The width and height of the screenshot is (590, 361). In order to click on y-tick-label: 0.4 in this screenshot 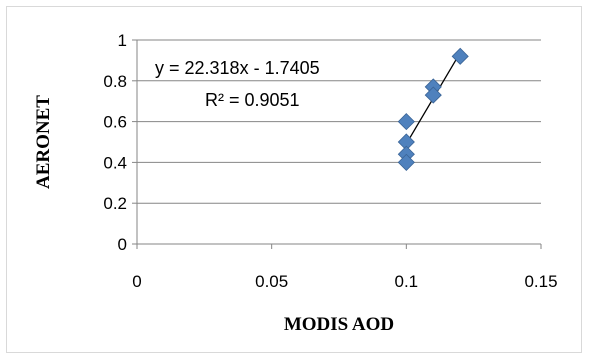, I will do `click(115, 162)`.